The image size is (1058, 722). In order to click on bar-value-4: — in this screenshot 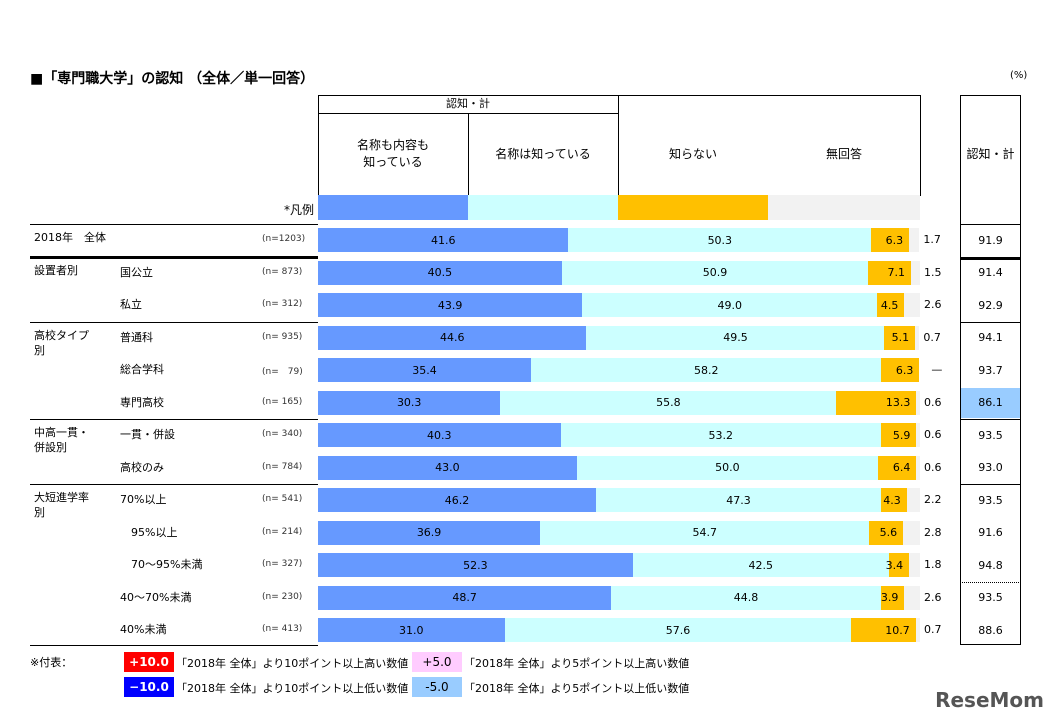, I will do `click(937, 369)`.